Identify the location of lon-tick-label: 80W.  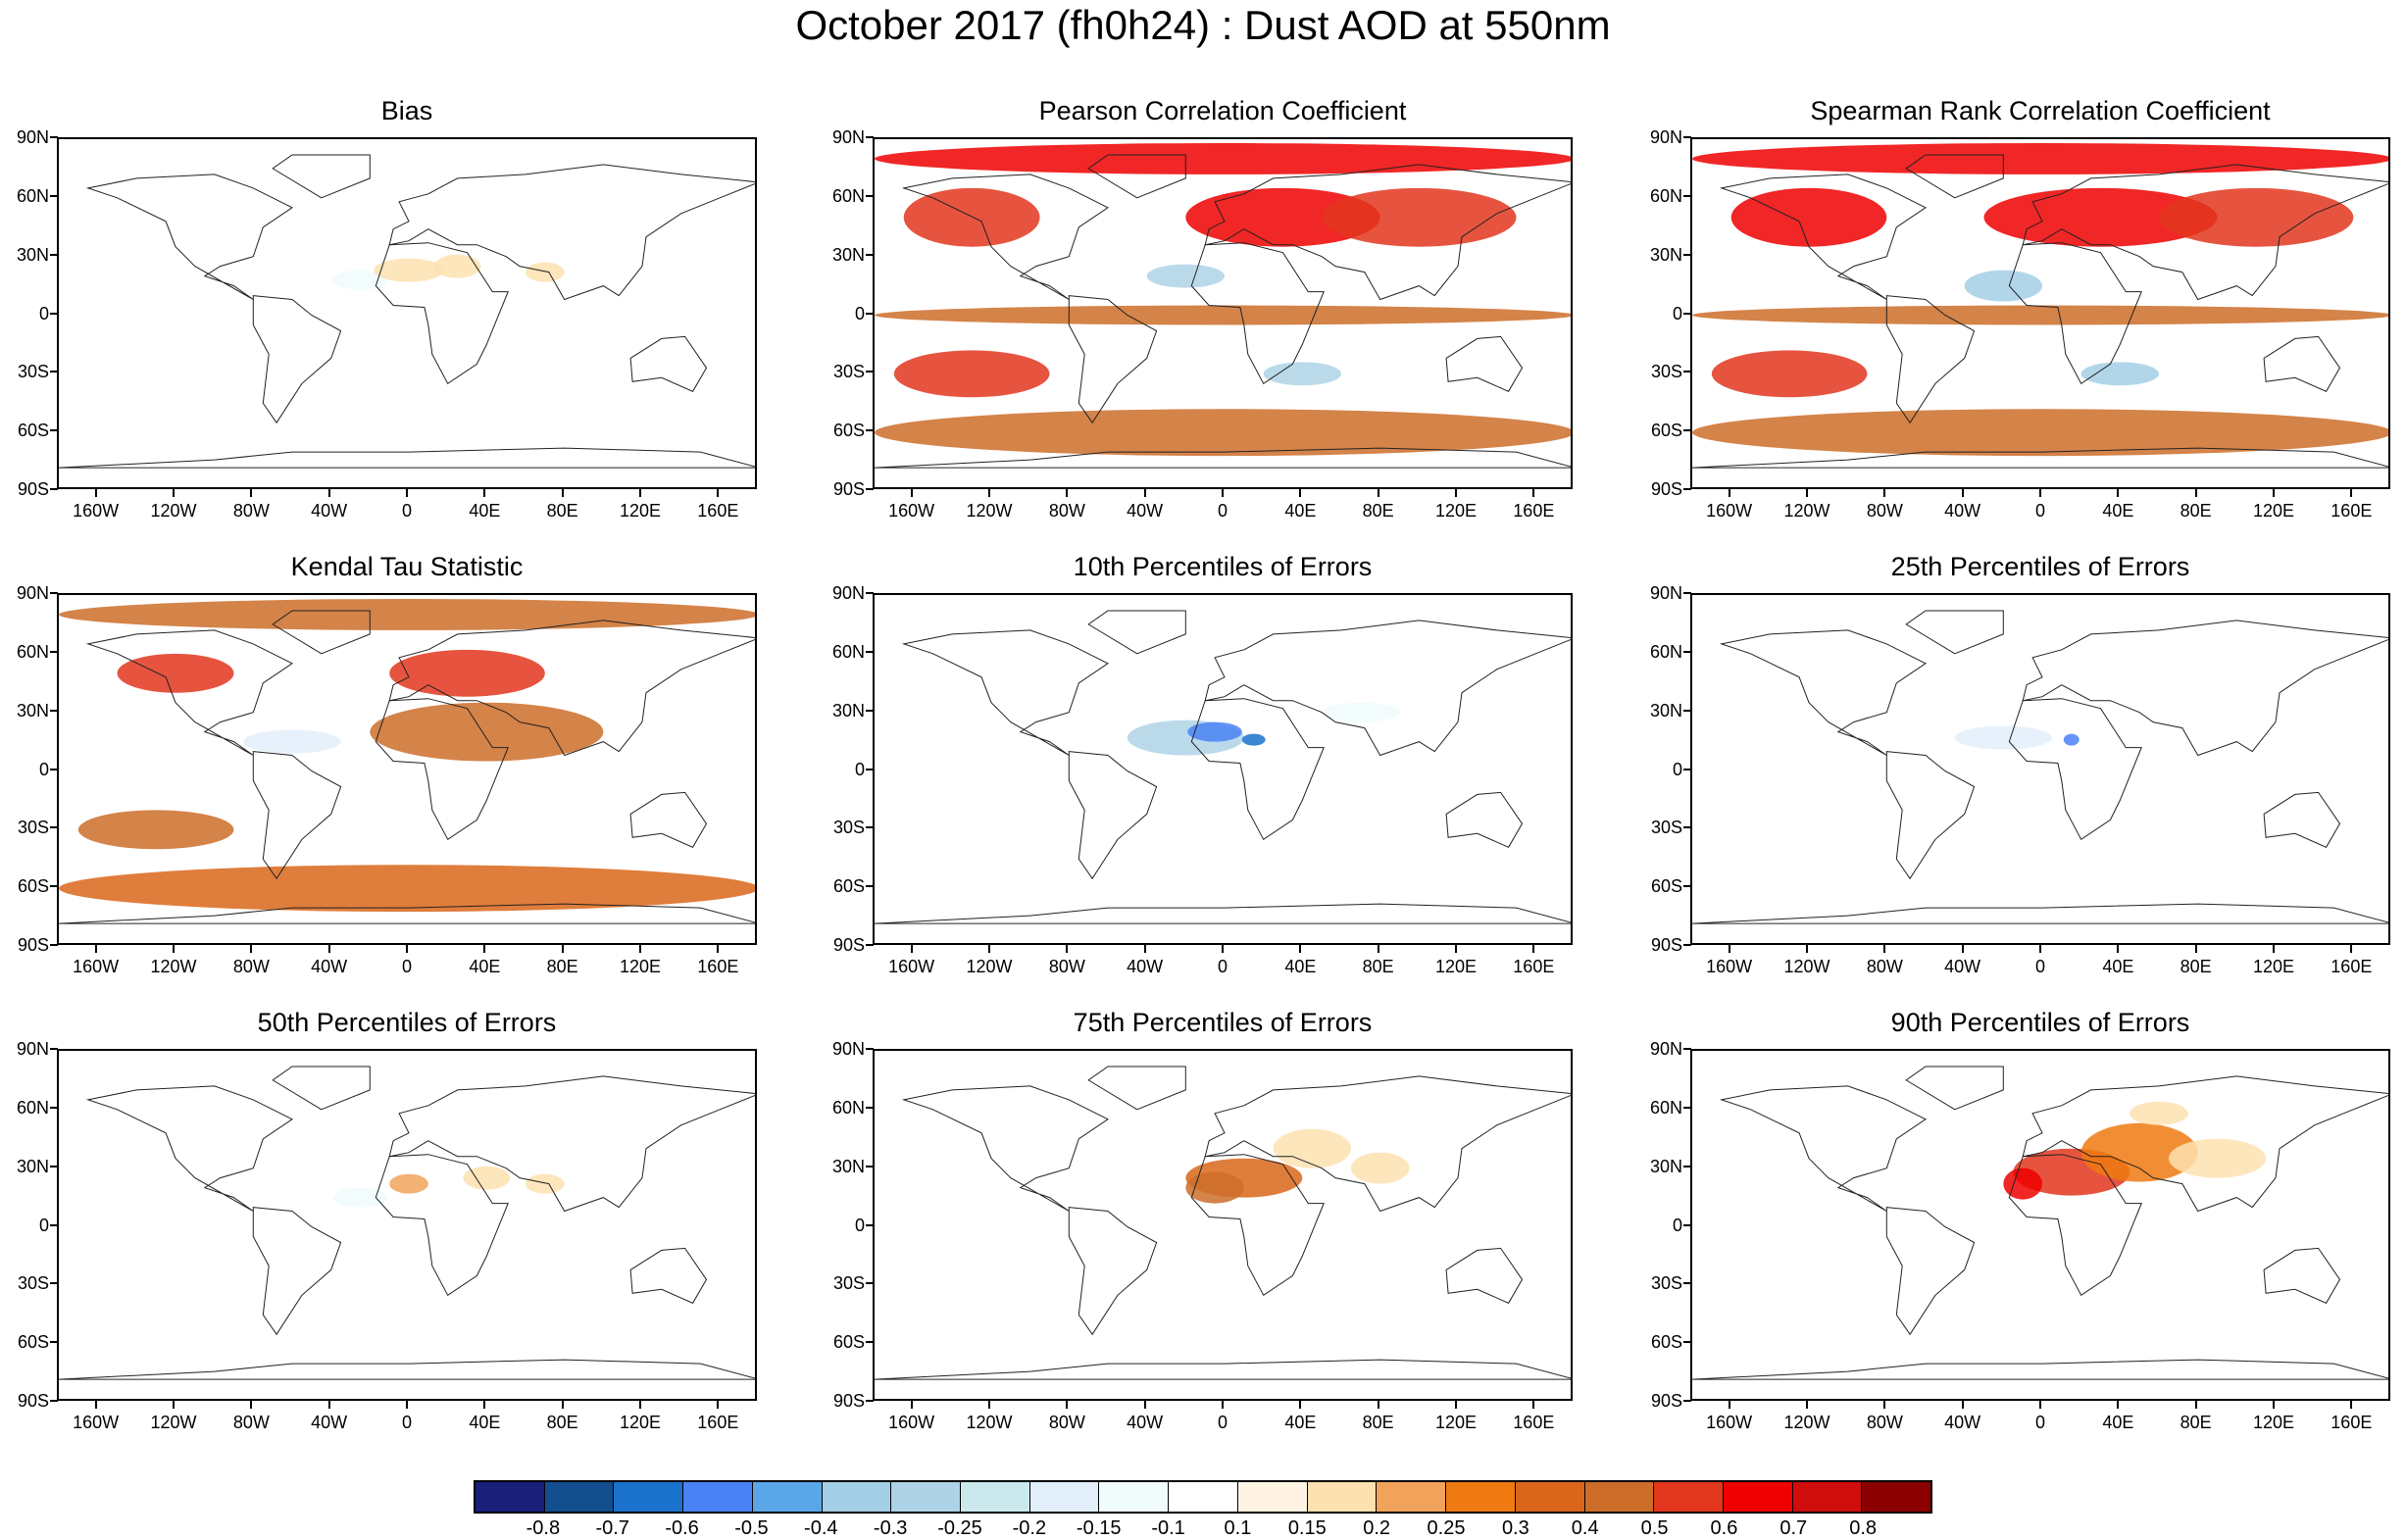
(1067, 1422).